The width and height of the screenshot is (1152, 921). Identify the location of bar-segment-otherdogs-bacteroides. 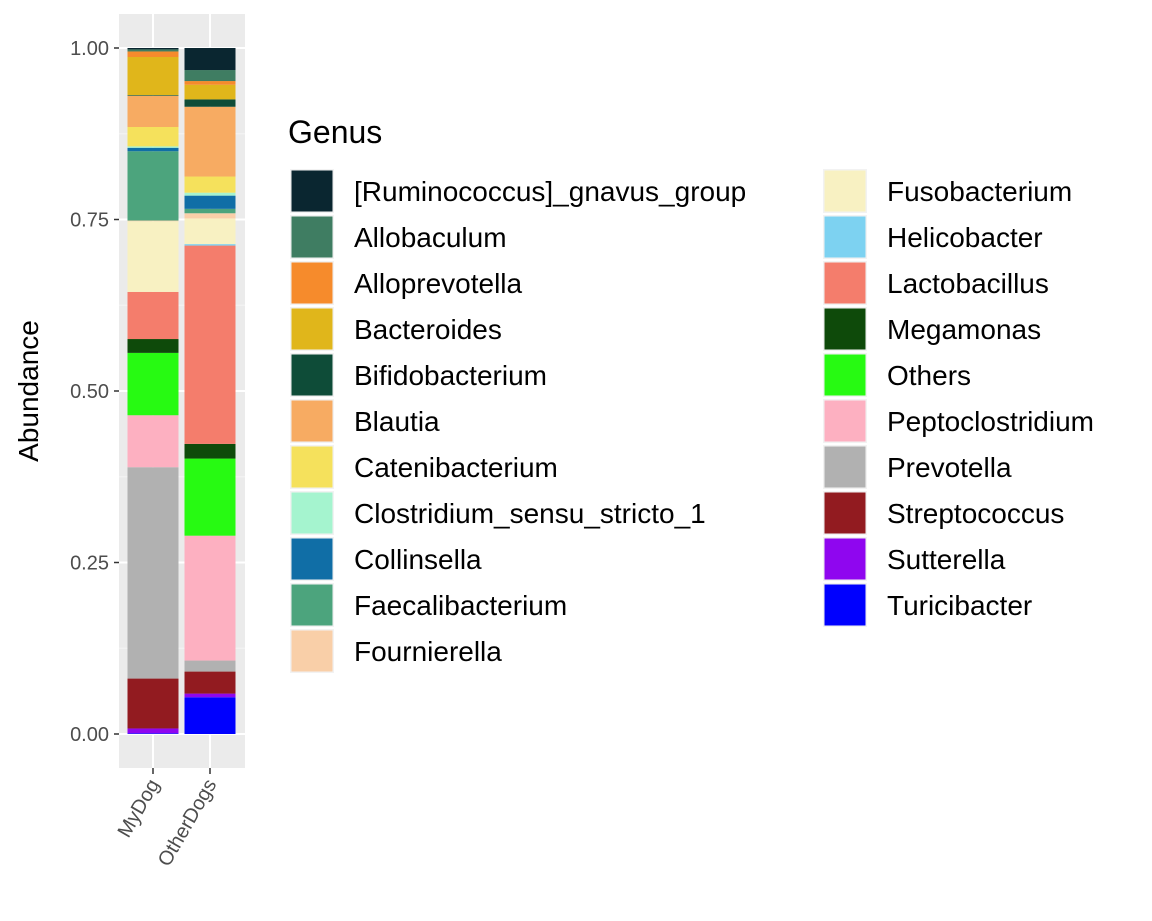
(210, 92).